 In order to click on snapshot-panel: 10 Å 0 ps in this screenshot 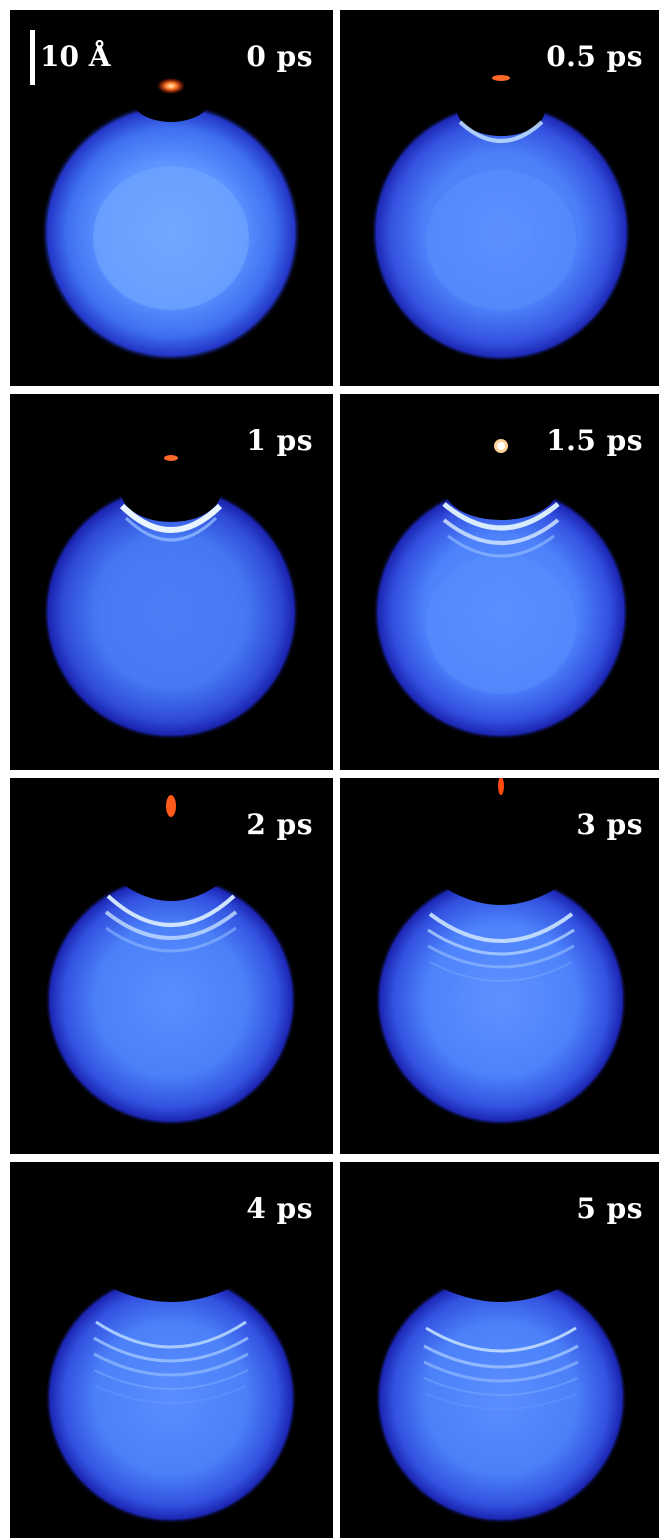, I will do `click(171, 198)`.